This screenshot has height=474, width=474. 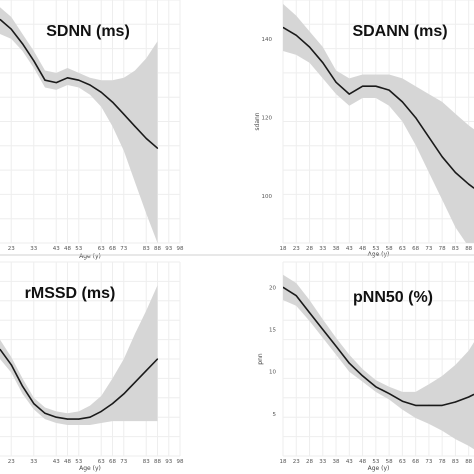 I want to click on y-tick-label: 120, so click(x=267, y=119).